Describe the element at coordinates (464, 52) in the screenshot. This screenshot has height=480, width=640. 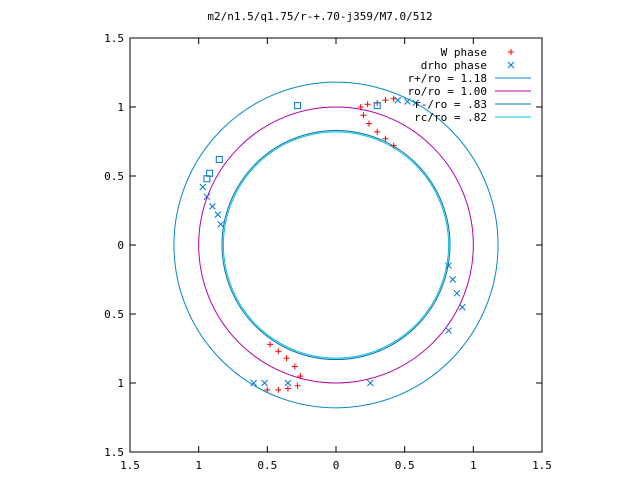
I see `legend-label: W phase` at that location.